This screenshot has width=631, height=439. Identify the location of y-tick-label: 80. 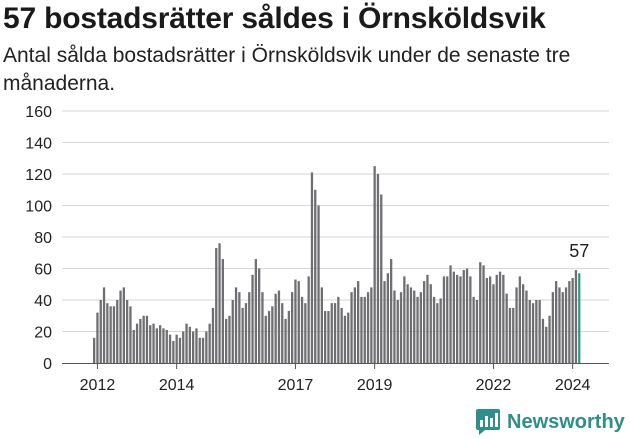
(43, 238).